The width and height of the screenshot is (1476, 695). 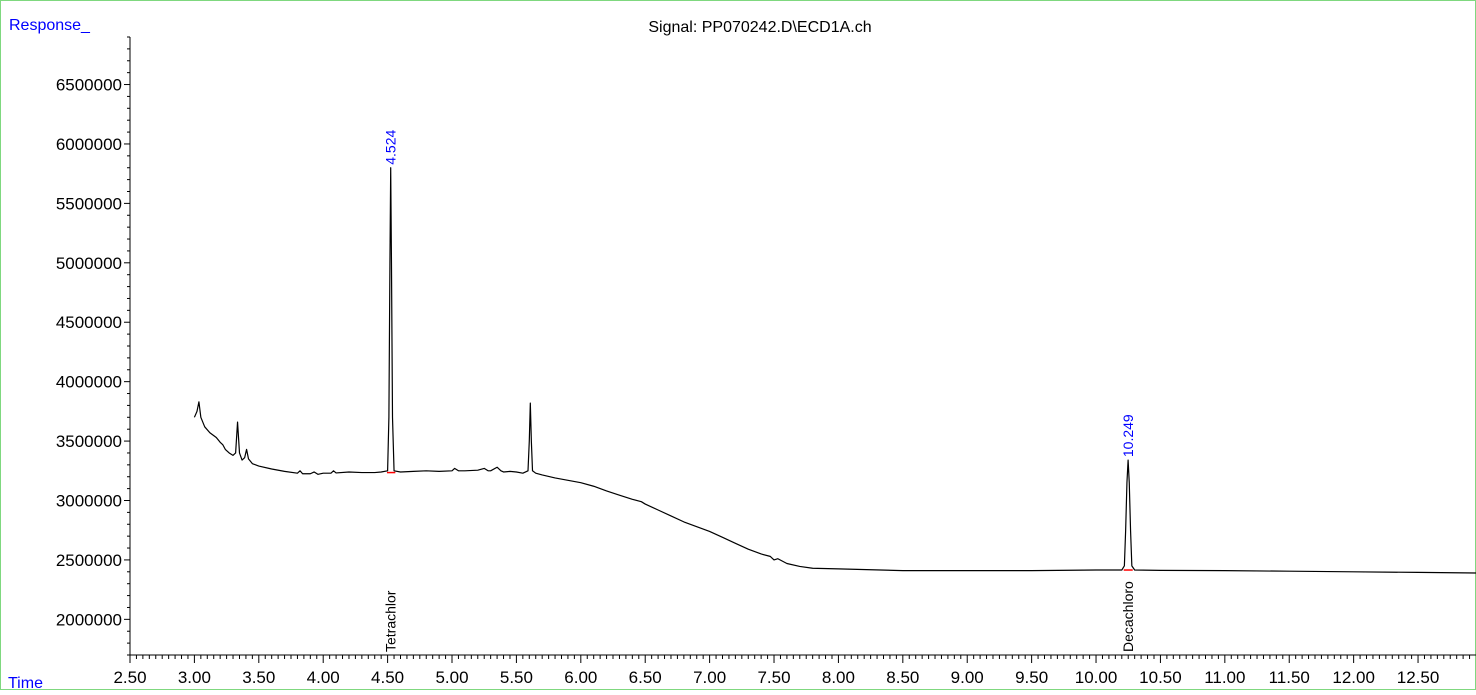 I want to click on x-tick-label: 4.00, so click(x=323, y=677).